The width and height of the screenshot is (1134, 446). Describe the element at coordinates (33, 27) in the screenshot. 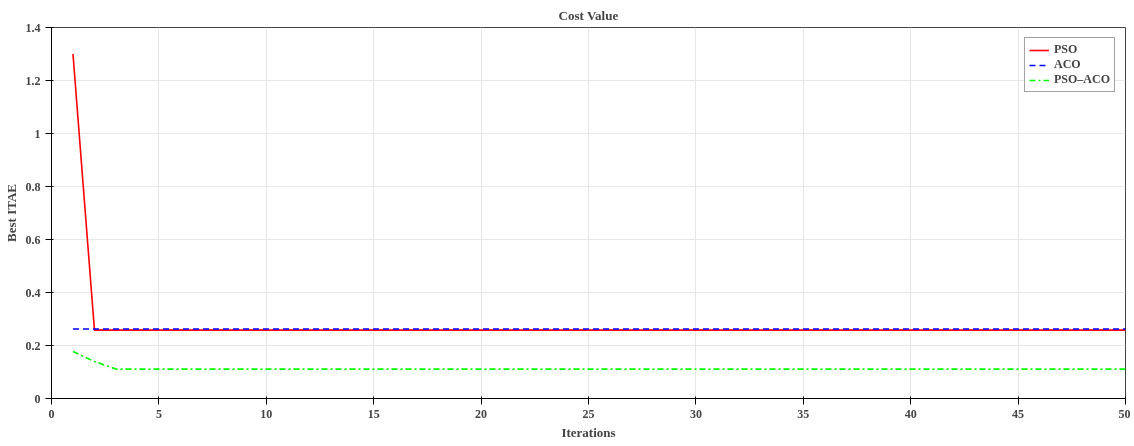

I see `y-tick-label: 1.4` at that location.